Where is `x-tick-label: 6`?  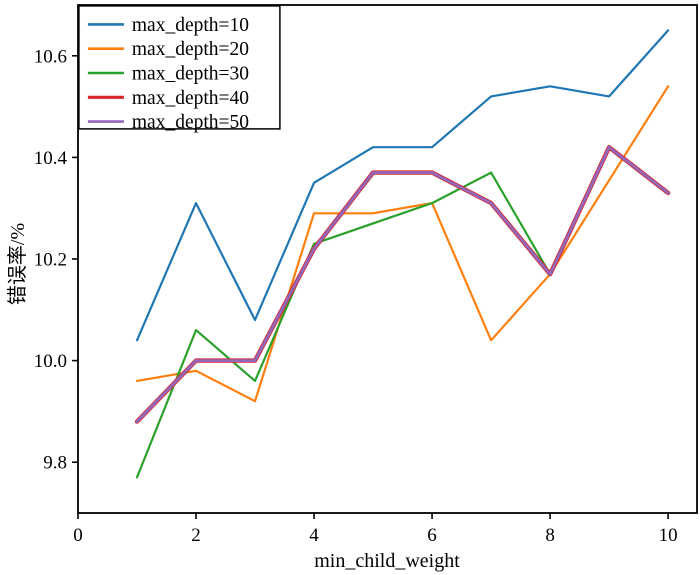 x-tick-label: 6 is located at coordinates (432, 535).